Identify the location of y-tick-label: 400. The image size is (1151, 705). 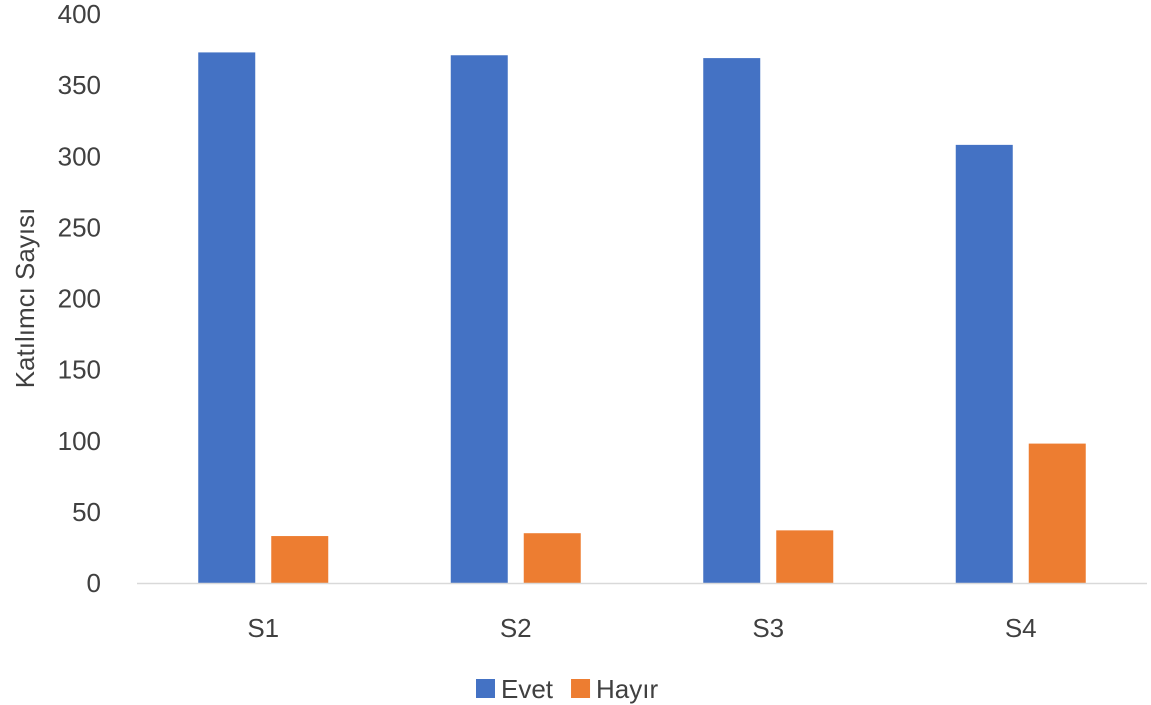
(79, 14).